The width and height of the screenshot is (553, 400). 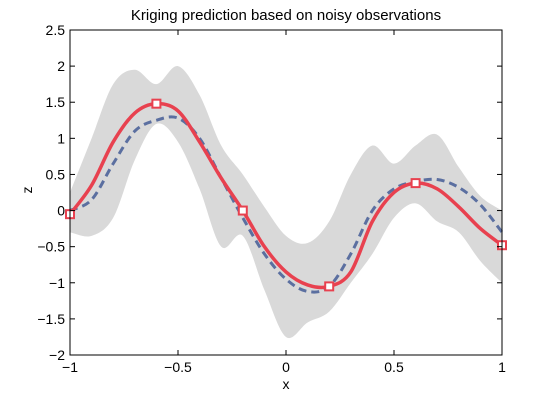 I want to click on y-tick-label: 2, so click(x=61, y=66).